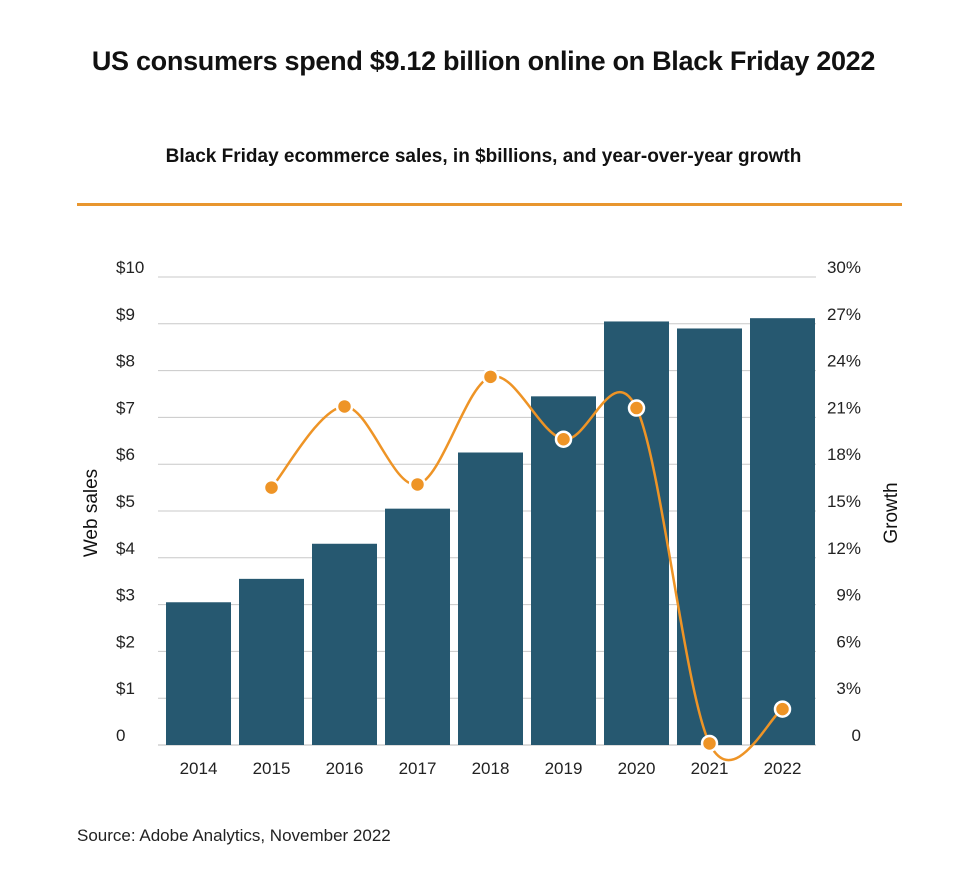 This screenshot has height=881, width=967. What do you see at coordinates (125, 361) in the screenshot?
I see `left-tick-label: $8` at bounding box center [125, 361].